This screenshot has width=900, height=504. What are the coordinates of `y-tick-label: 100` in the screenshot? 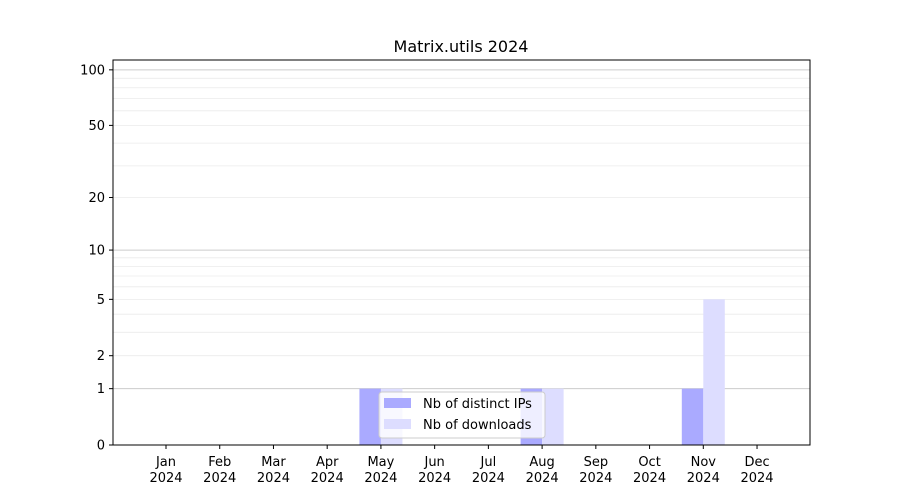 It's located at (92, 70).